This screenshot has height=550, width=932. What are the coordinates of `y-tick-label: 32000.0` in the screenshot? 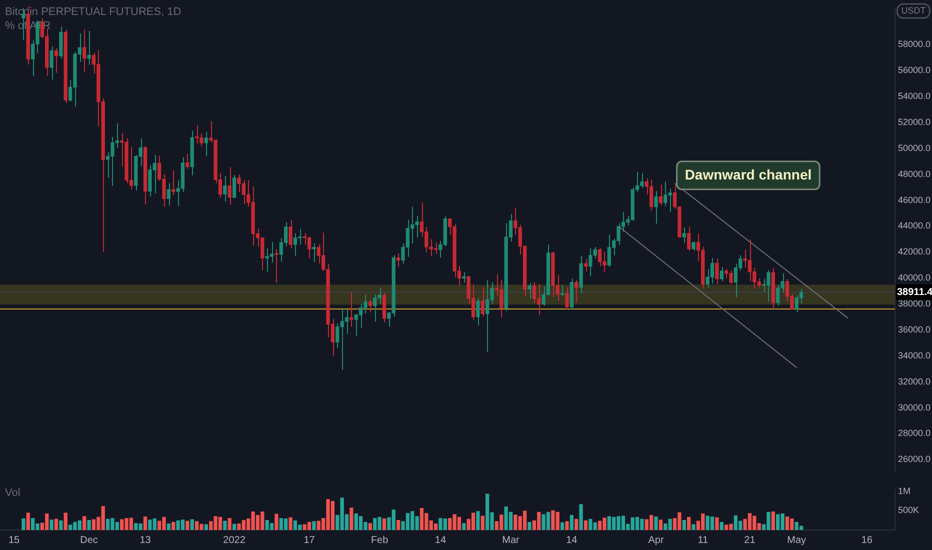 It's located at (914, 381).